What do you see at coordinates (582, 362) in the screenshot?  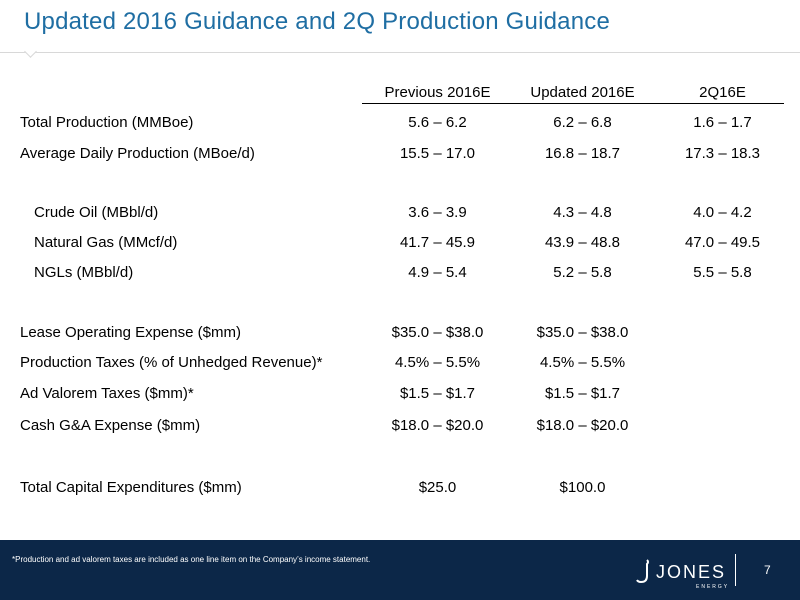 I see `cell-production-taxes-updated: 4.5% – 5.5%` at bounding box center [582, 362].